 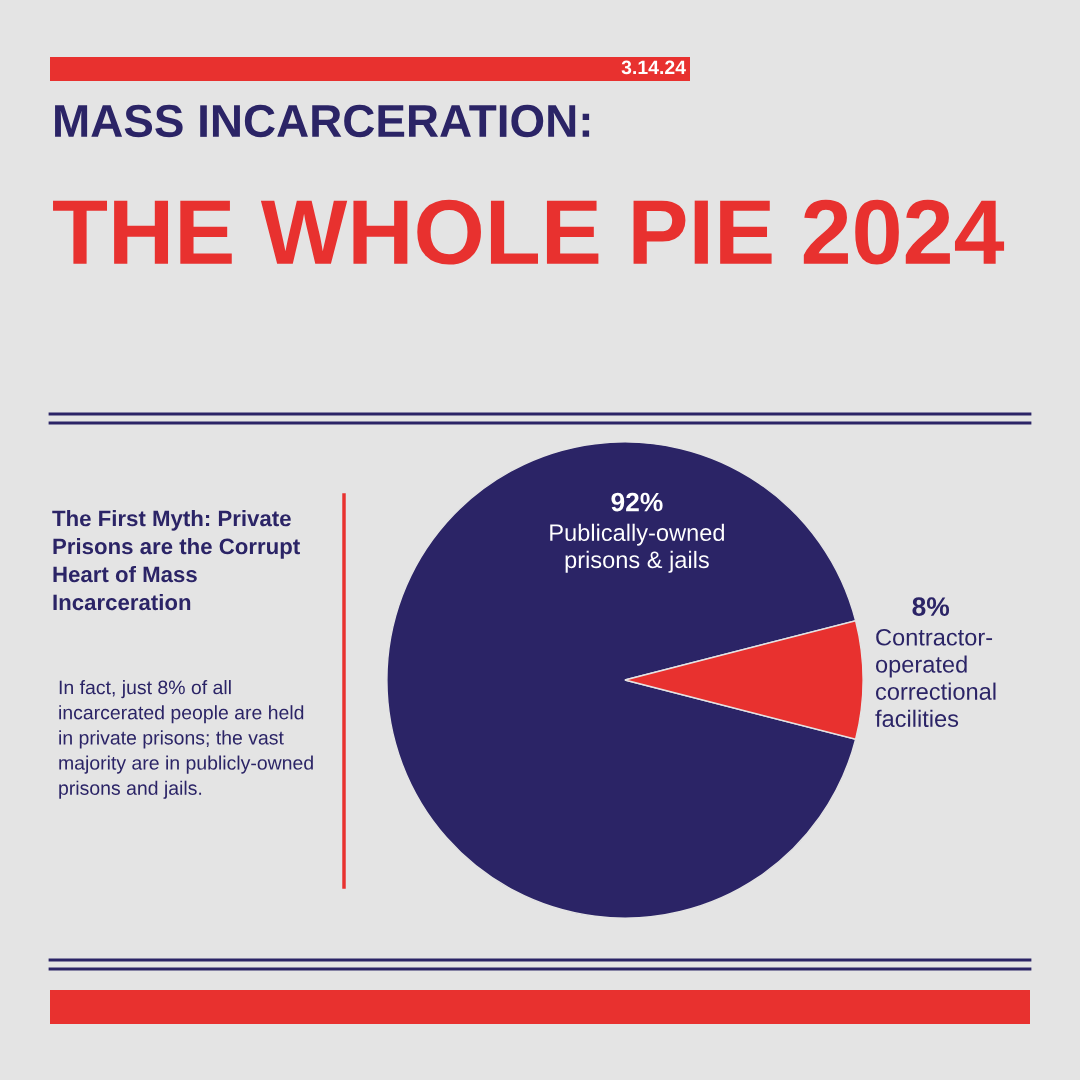 I want to click on chart-subtitle: THE WHOLE PIE 2024, so click(x=529, y=232).